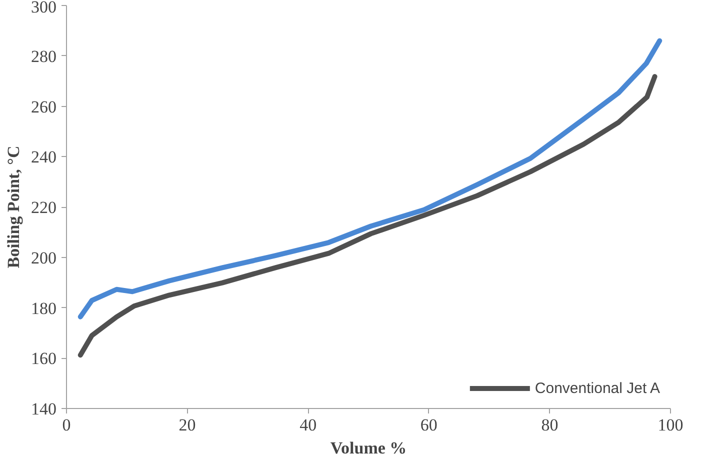  I want to click on y-tick-label: 260, so click(43, 106).